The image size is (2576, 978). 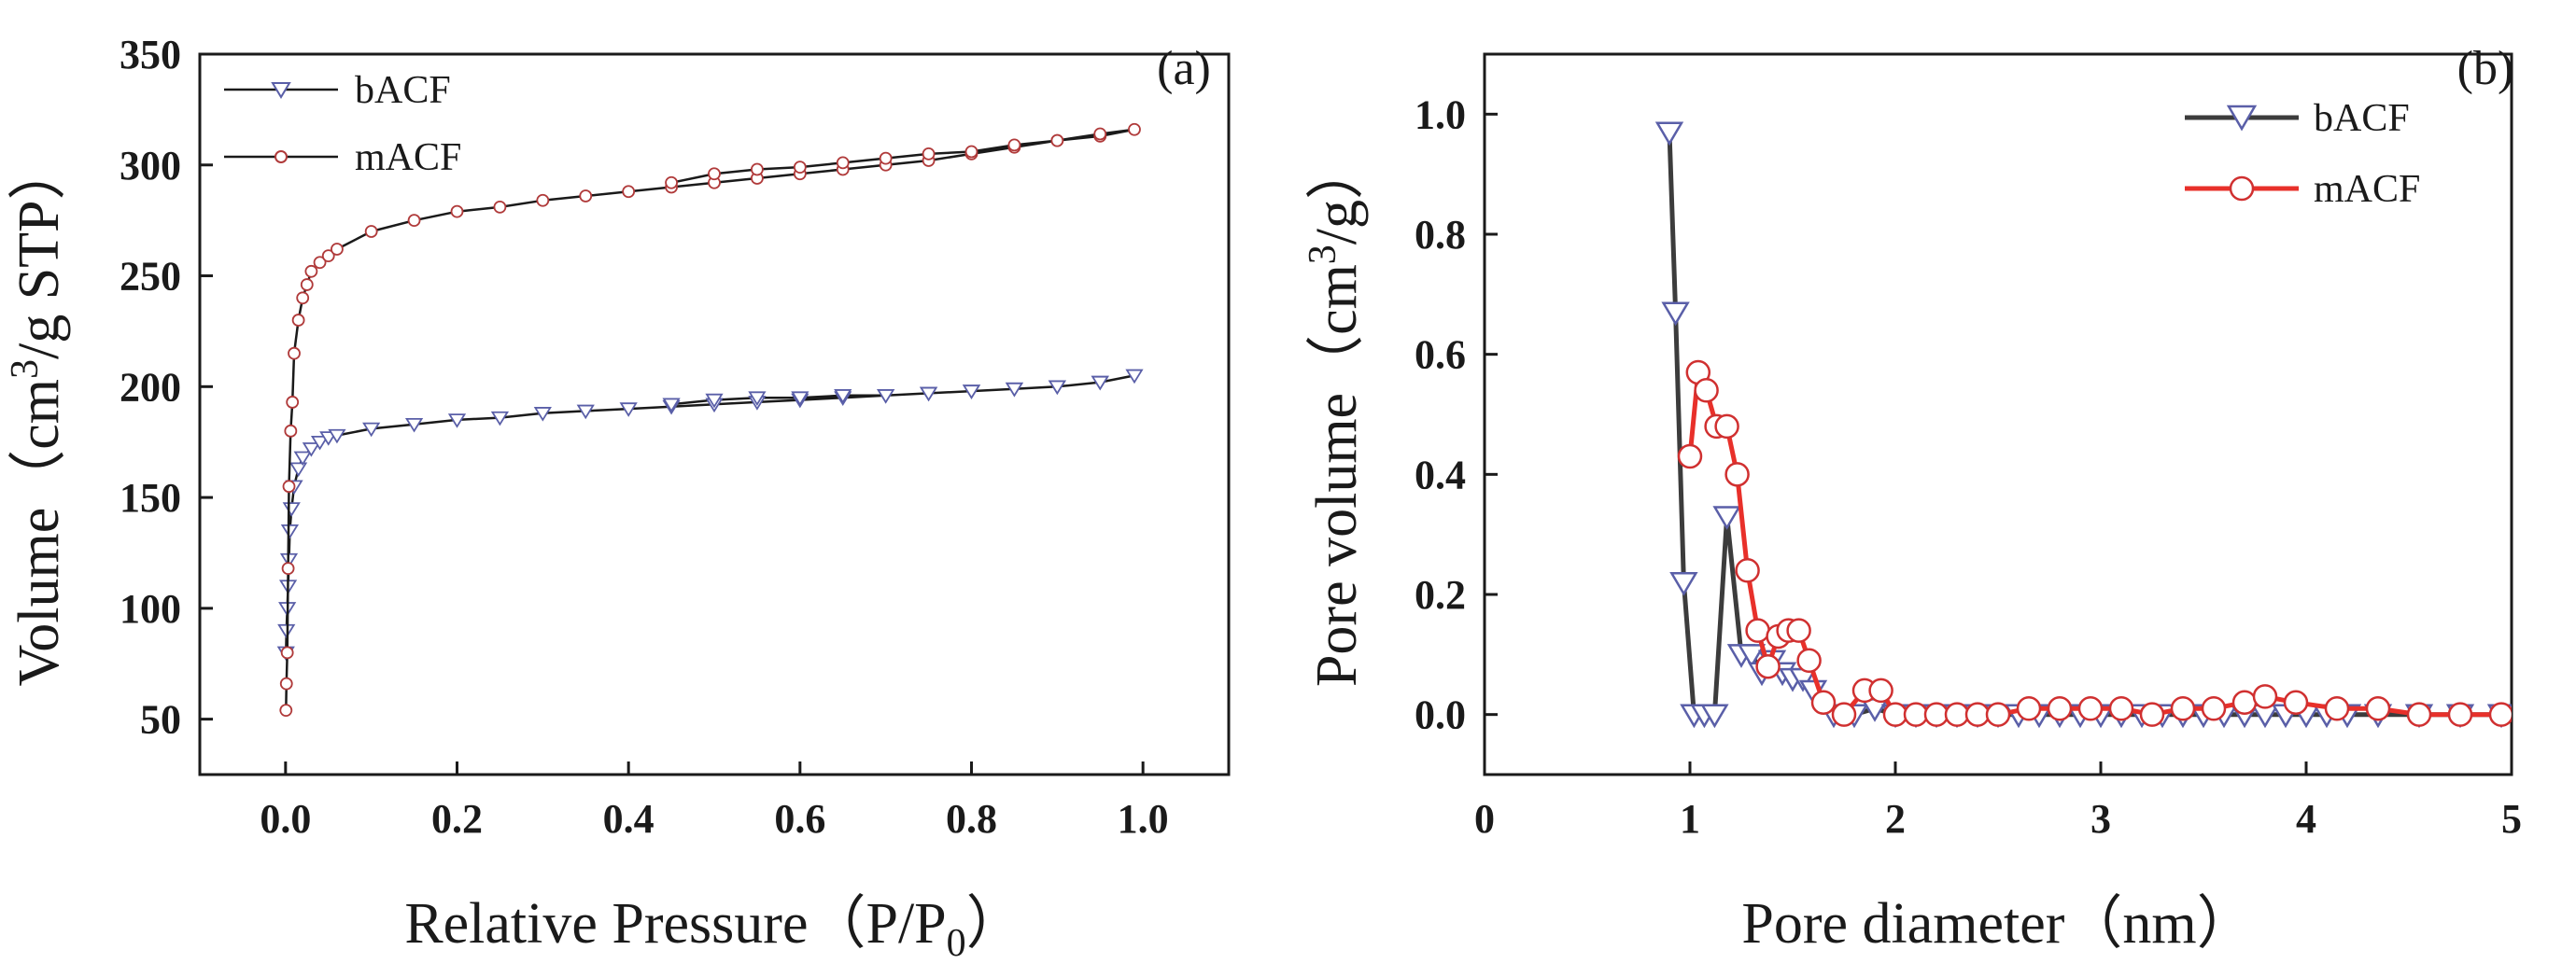 What do you see at coordinates (971, 819) in the screenshot?
I see `x-tick-label: 0.8` at bounding box center [971, 819].